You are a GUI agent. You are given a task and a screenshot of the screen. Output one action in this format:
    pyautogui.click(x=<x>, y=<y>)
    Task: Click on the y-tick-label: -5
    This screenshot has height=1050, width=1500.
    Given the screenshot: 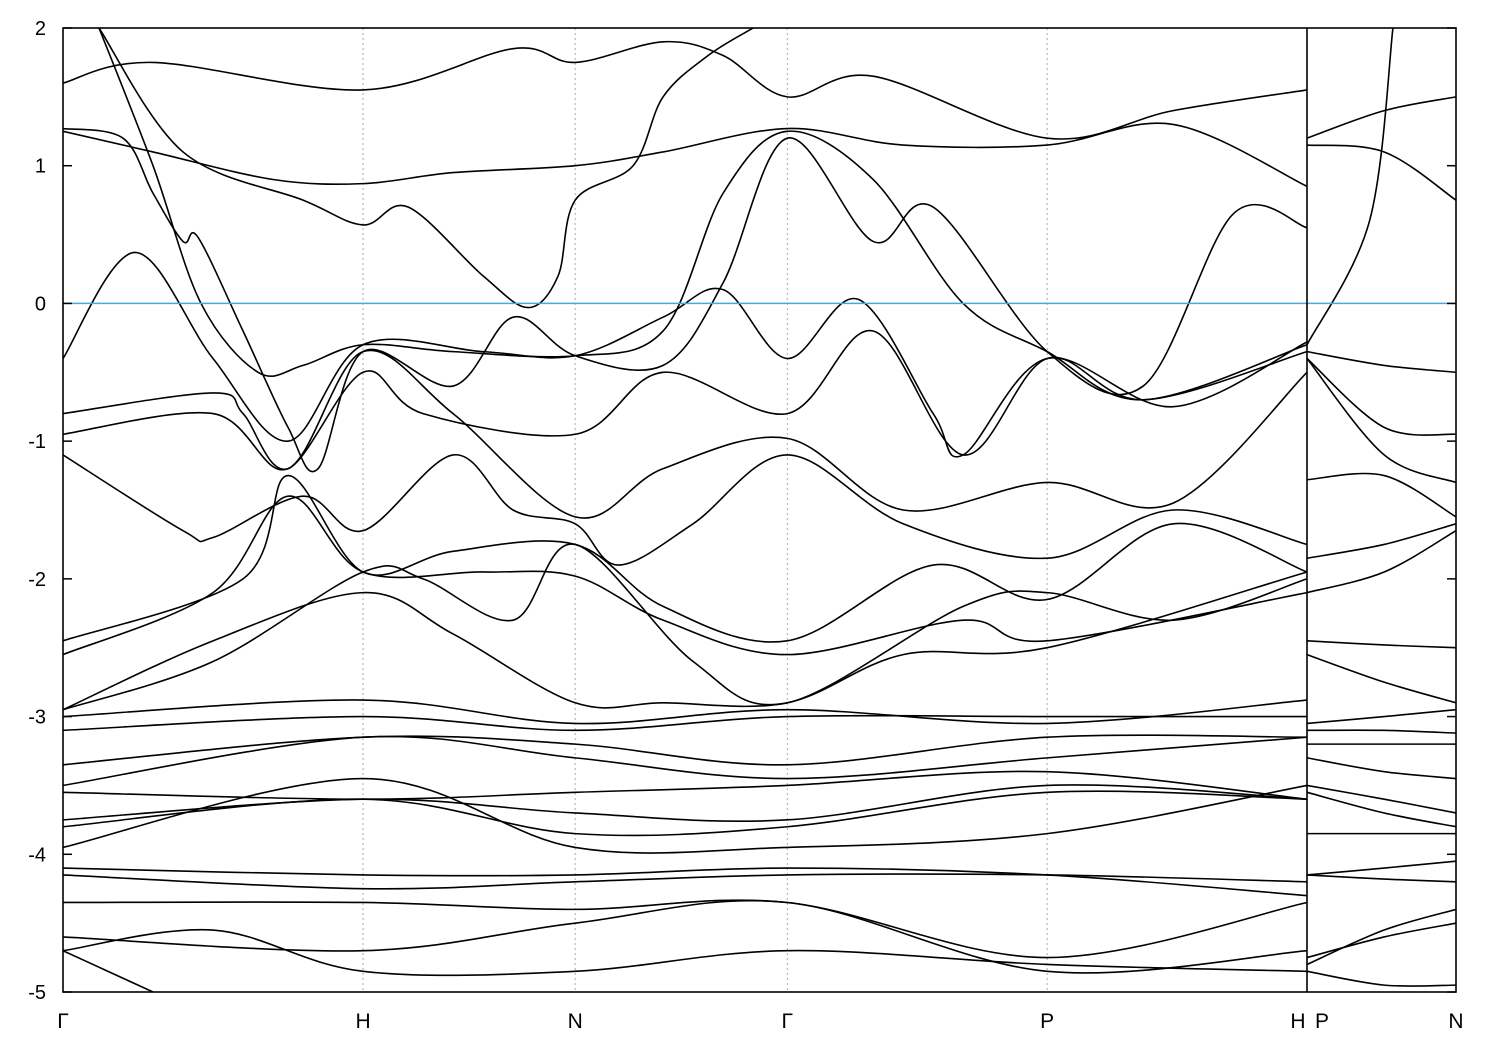 What is the action you would take?
    pyautogui.click(x=37, y=993)
    